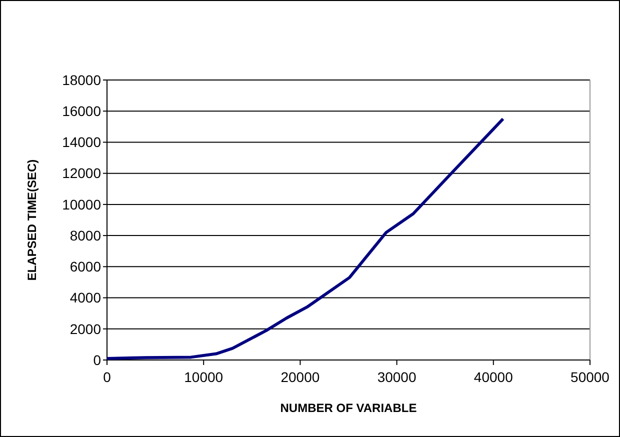 The width and height of the screenshot is (620, 437). Describe the element at coordinates (300, 377) in the screenshot. I see `x-tick-label: 20000` at that location.